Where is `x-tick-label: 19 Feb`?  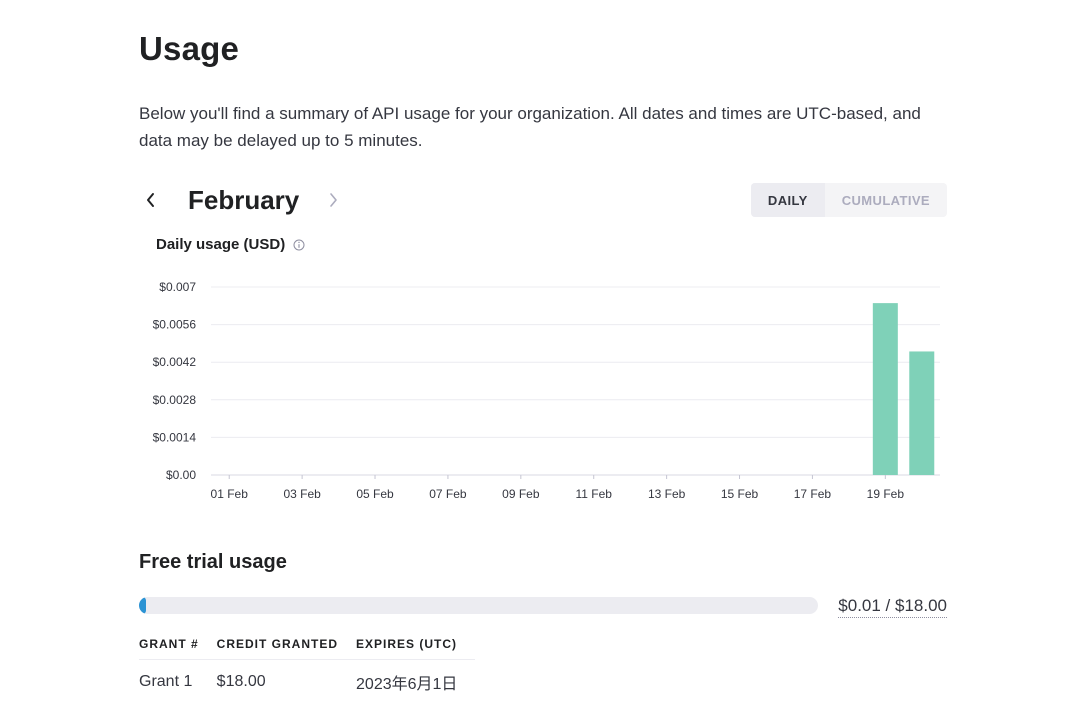
x-tick-label: 19 Feb is located at coordinates (886, 494).